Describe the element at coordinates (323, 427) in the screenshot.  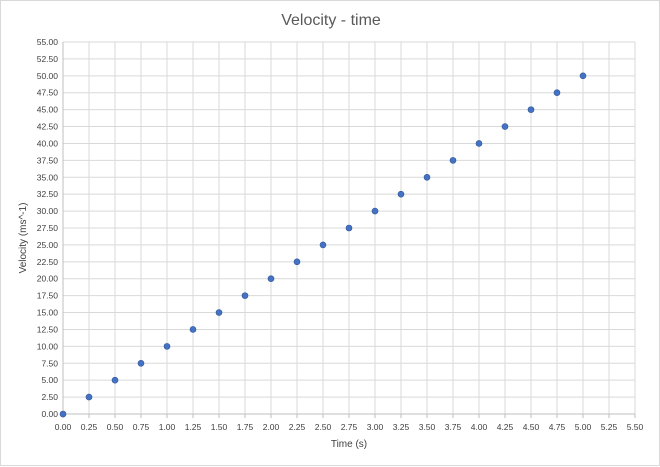
I see `x-tick-label: 2.50` at that location.